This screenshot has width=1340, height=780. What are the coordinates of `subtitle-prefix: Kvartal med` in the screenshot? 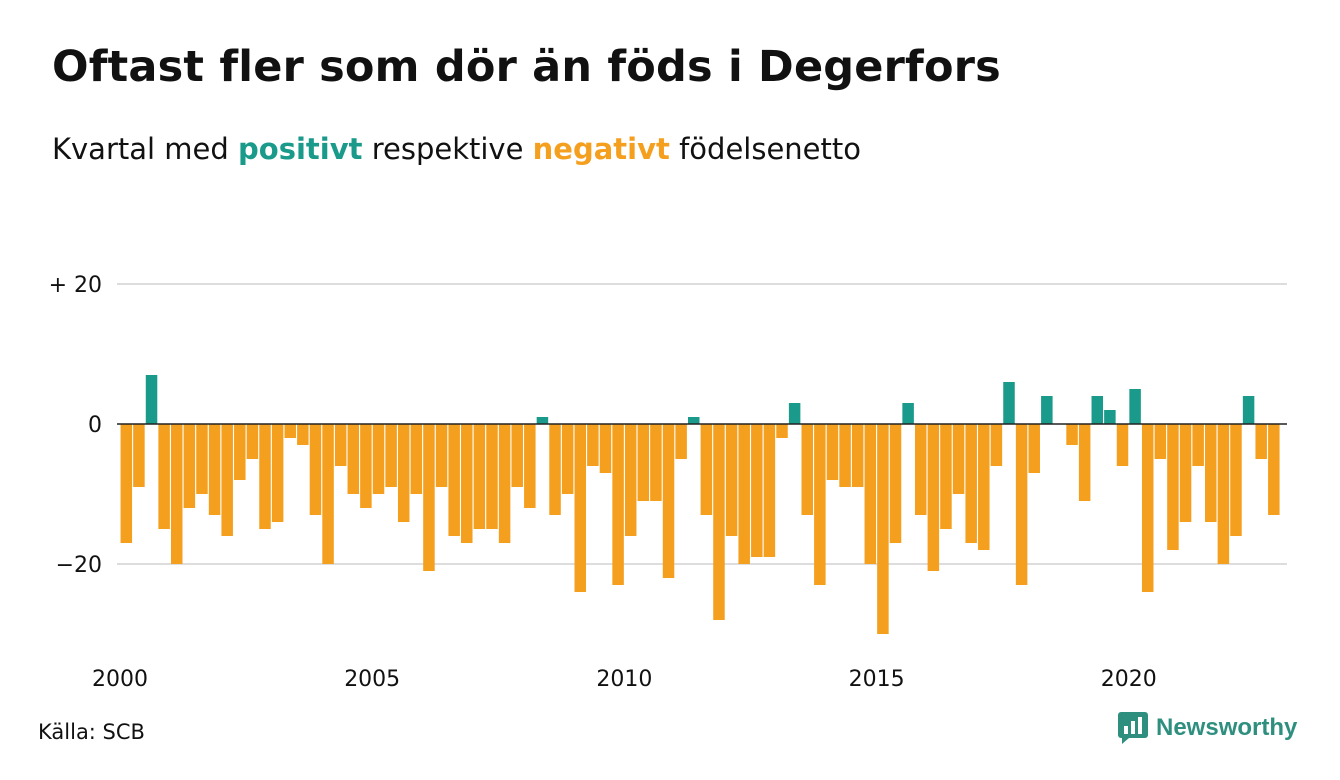 It's located at (140, 149).